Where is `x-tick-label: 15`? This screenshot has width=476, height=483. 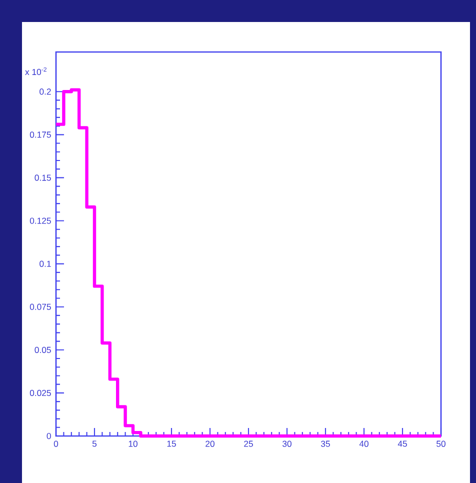
x-tick-label: 15 is located at coordinates (171, 443).